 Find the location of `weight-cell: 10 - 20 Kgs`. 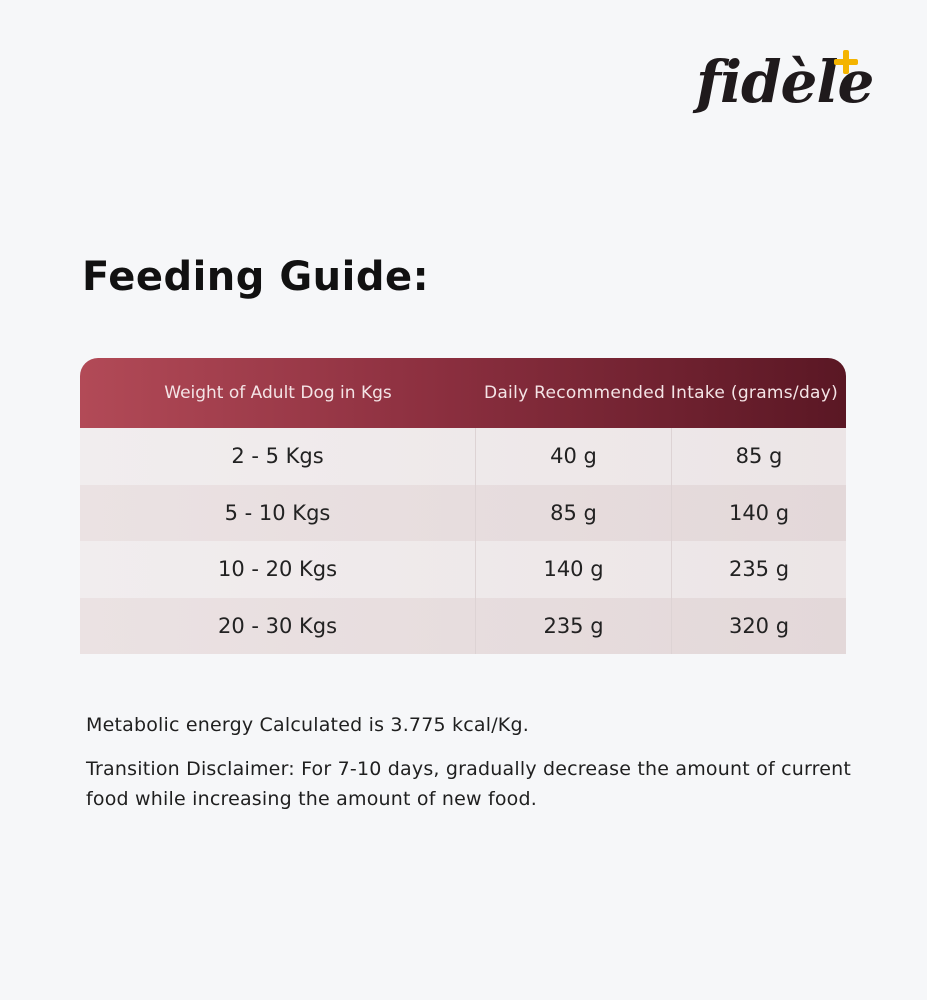

weight-cell: 10 - 20 Kgs is located at coordinates (278, 569).